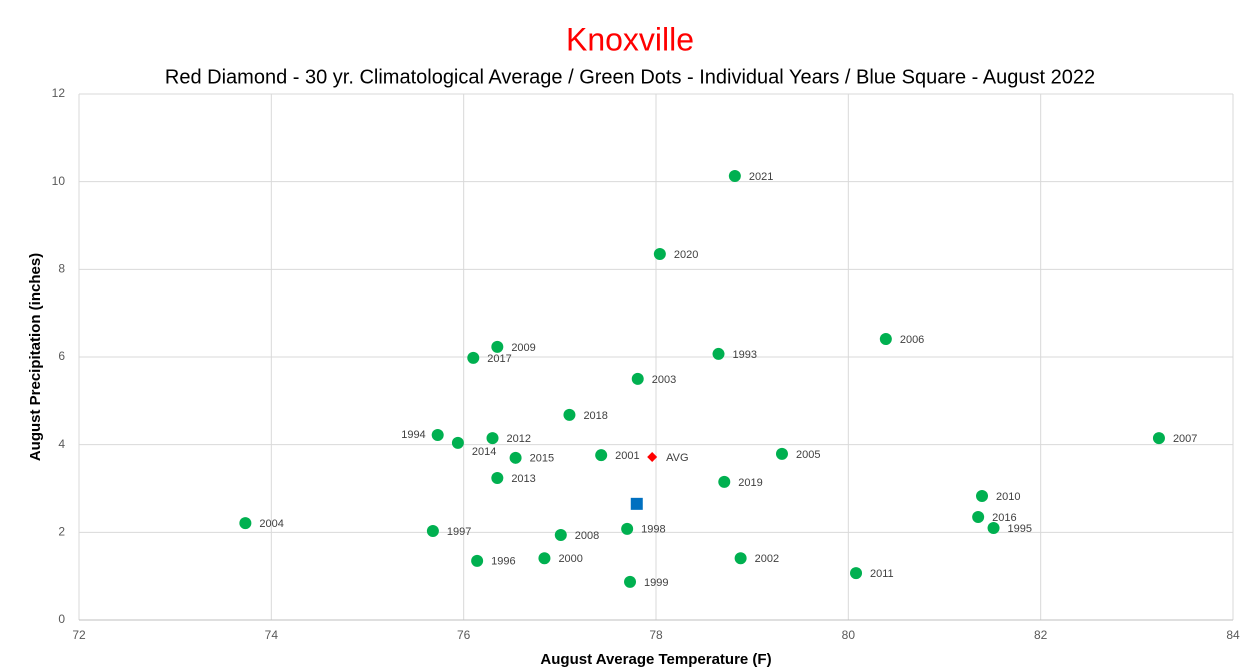 The image size is (1251, 672). Describe the element at coordinates (677, 458) in the screenshot. I see `point-label: AVG` at that location.